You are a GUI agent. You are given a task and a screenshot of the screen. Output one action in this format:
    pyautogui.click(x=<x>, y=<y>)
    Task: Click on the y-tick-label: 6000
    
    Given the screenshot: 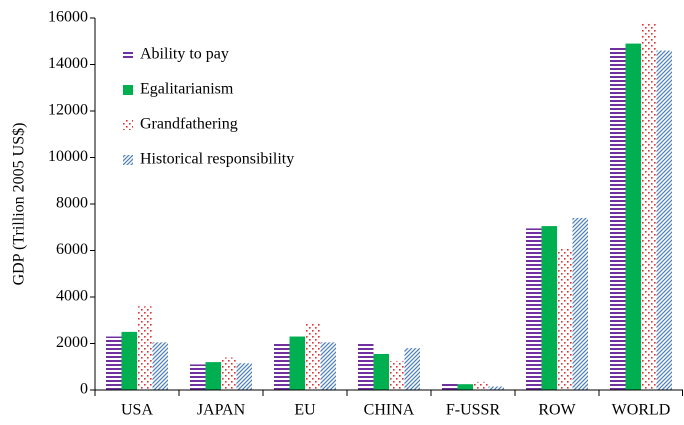 What is the action you would take?
    pyautogui.click(x=72, y=249)
    